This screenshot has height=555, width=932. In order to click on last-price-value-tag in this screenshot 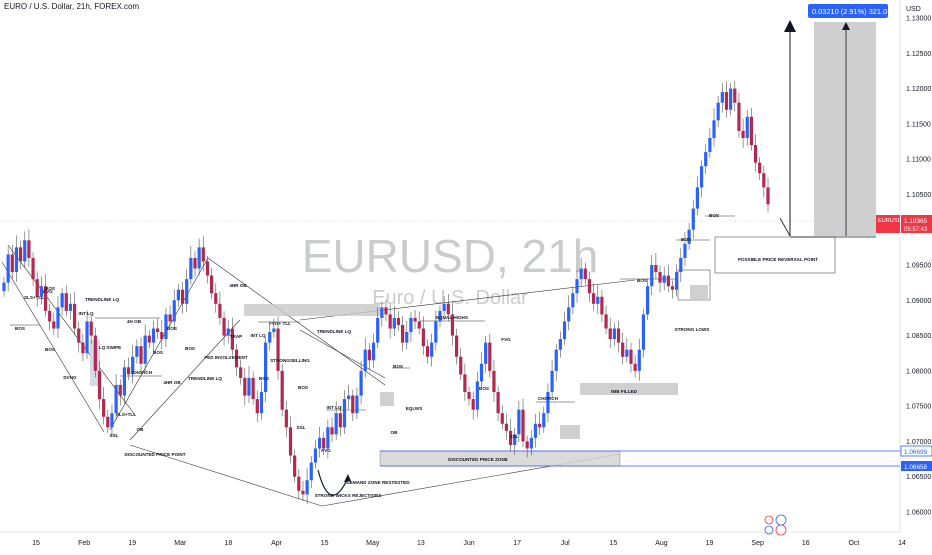, I will do `click(916, 224)`.